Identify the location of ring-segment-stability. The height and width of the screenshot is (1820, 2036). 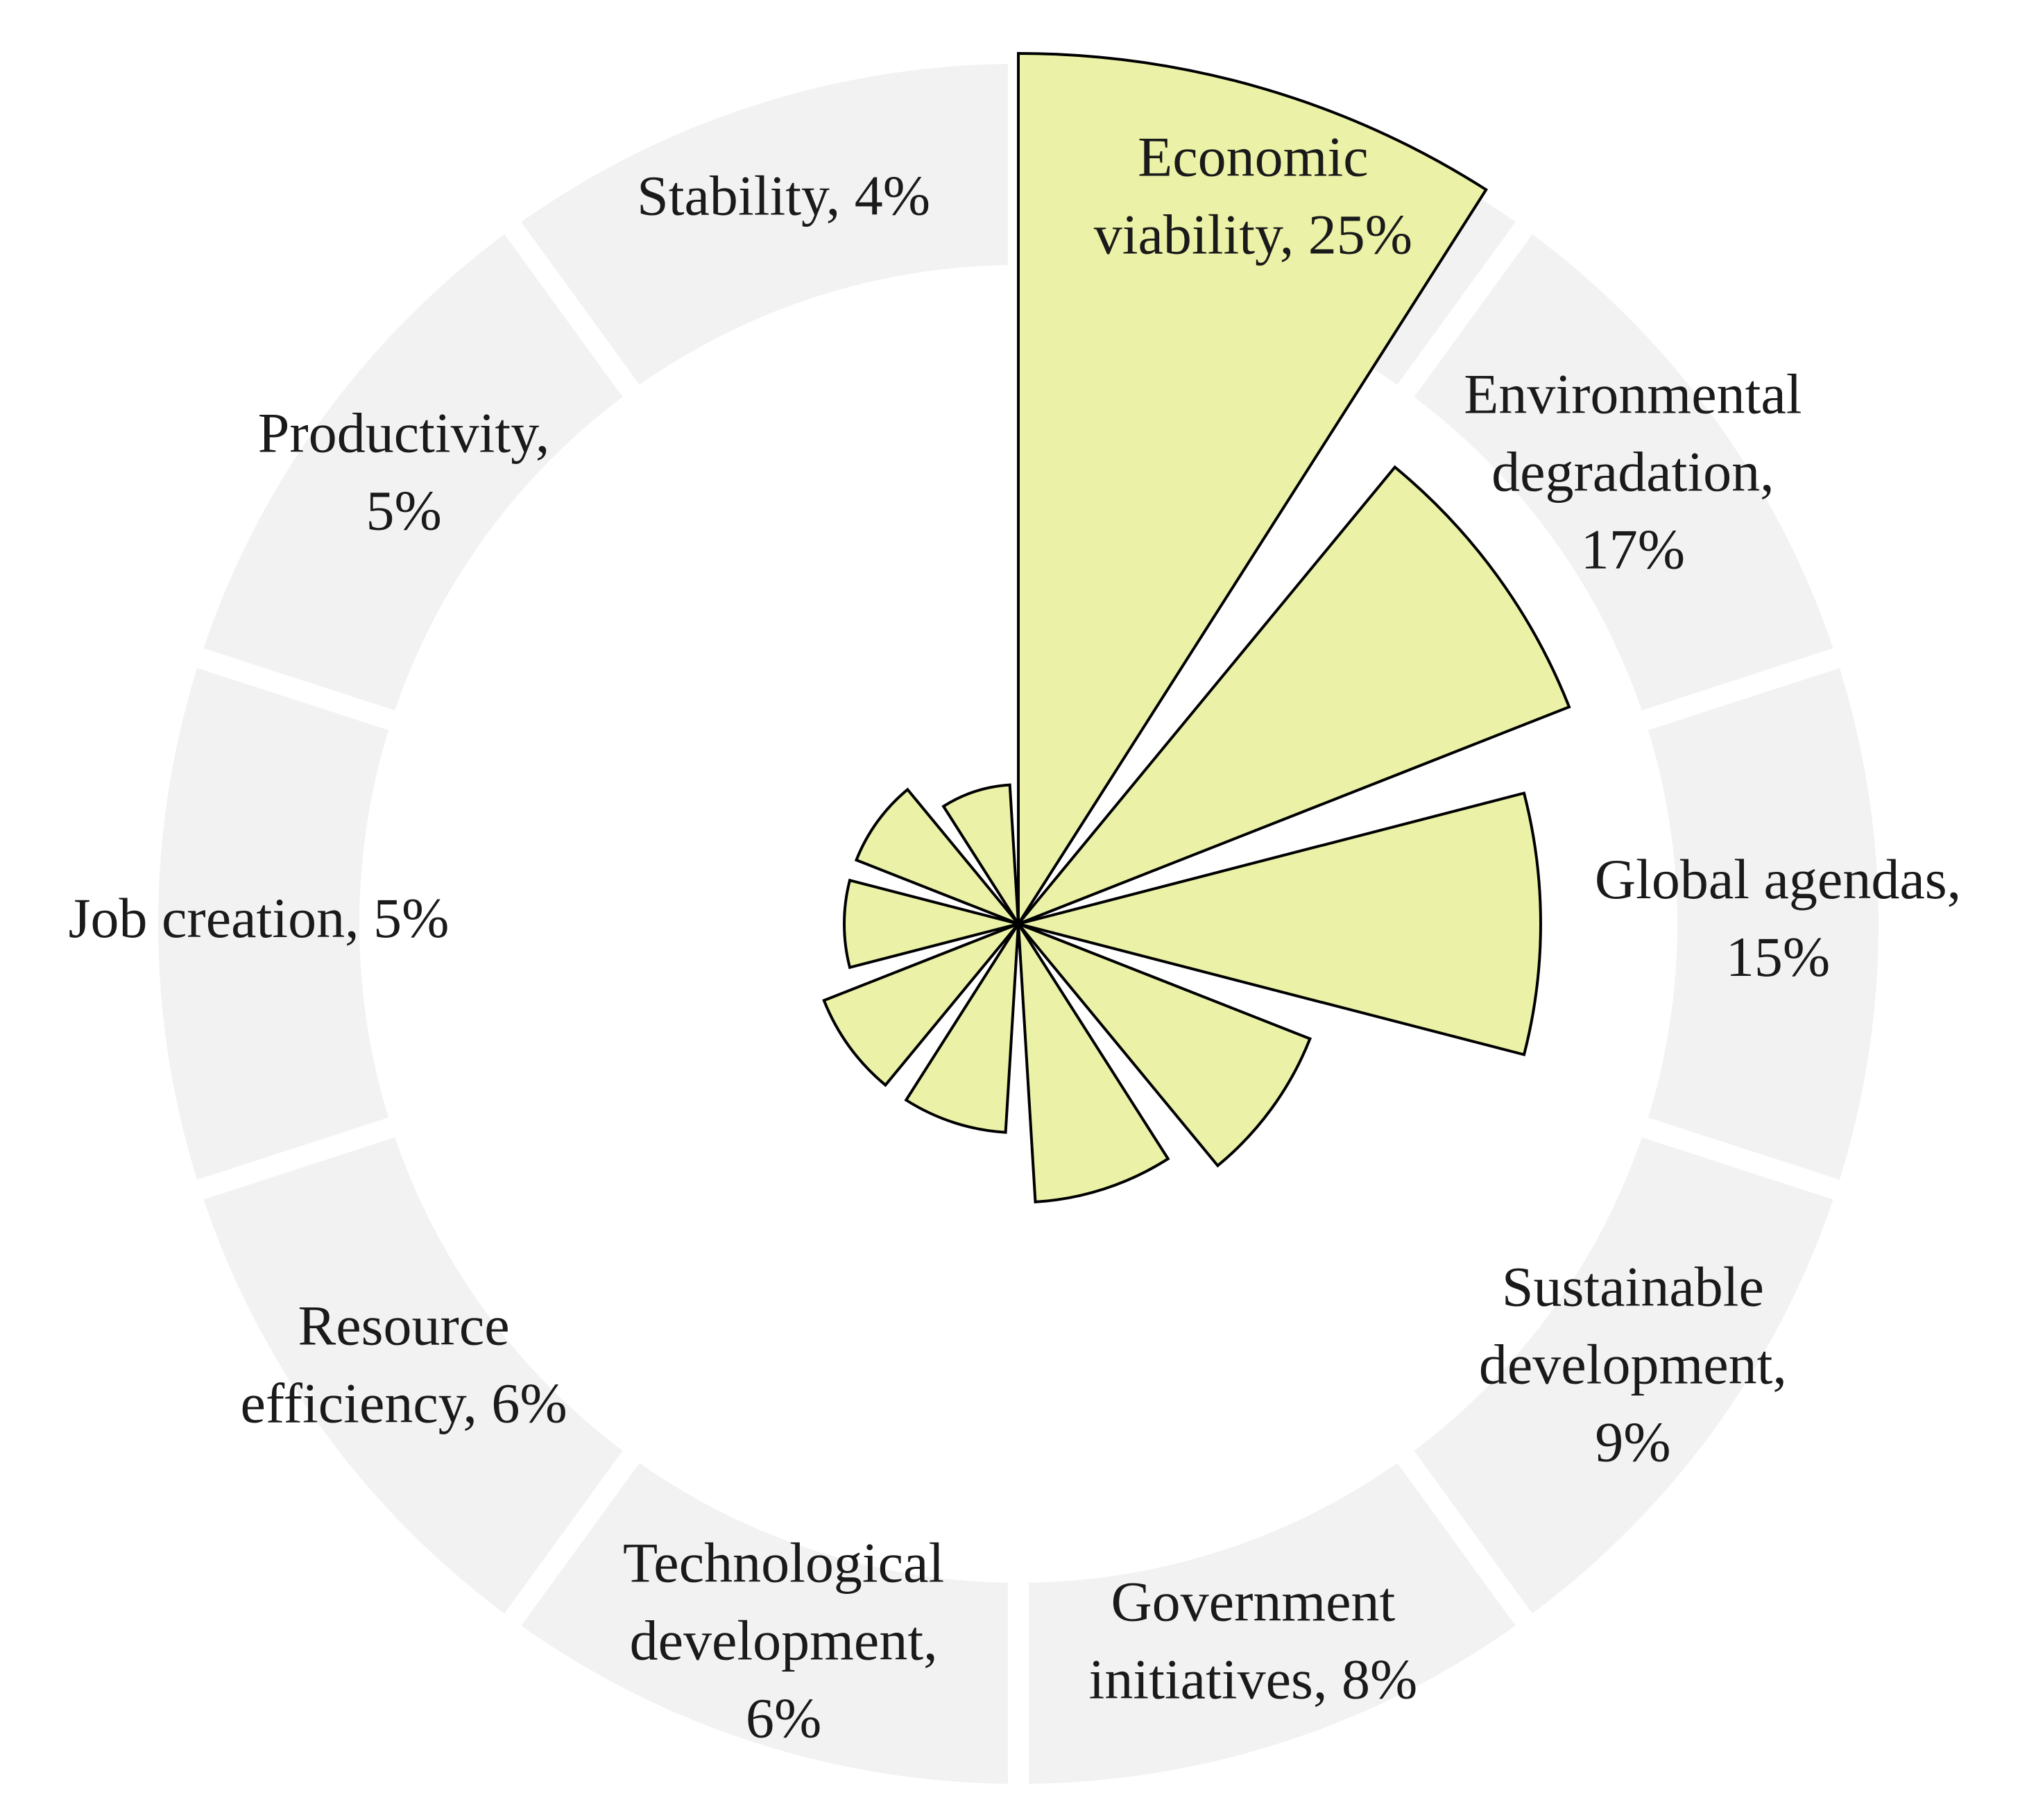
(764, 224).